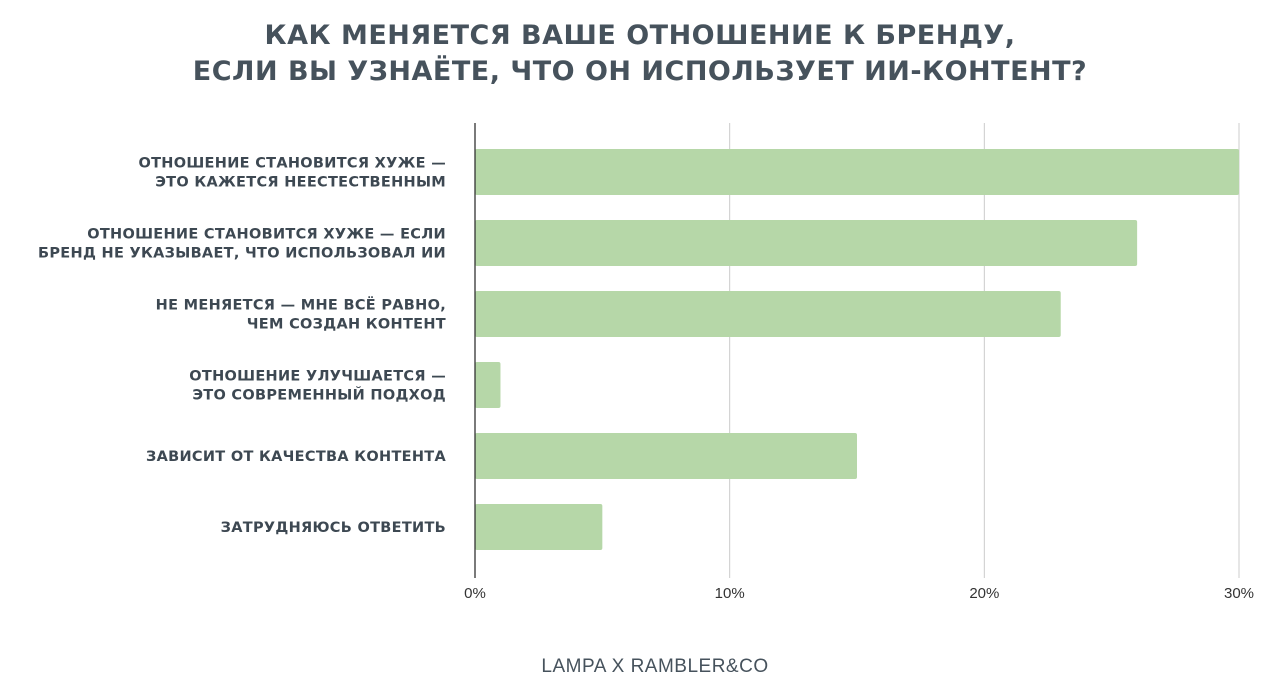 The image size is (1280, 693). I want to click on category-label: НЕ МЕНЯЕТСЯ — МНЕ ВСЁ РАВНО,, so click(301, 305).